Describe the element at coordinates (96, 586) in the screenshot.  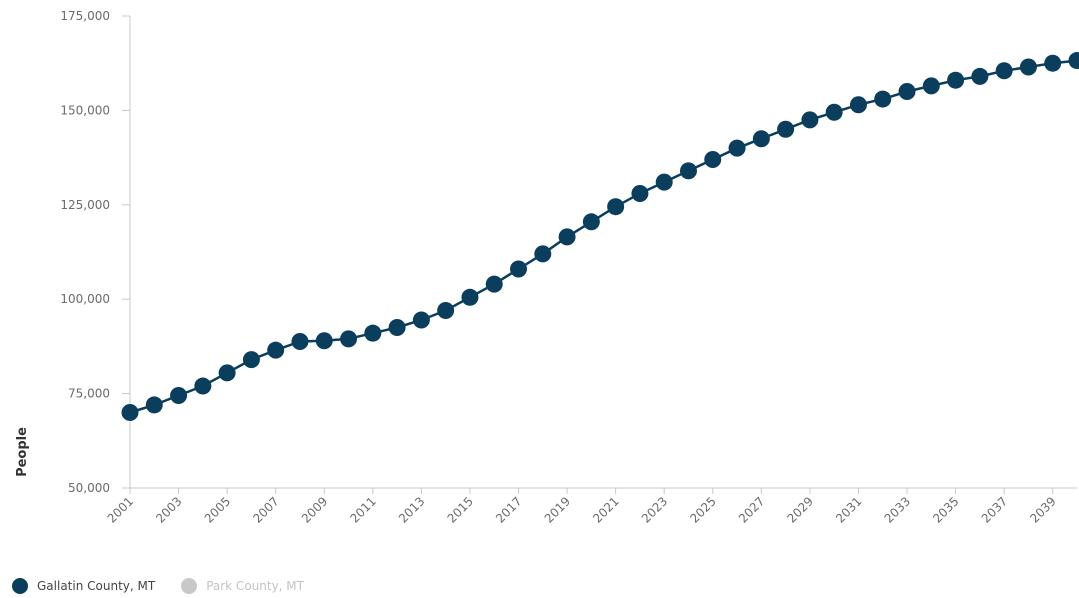
I see `legend-label-gallatin: Gallatin County, MT` at that location.